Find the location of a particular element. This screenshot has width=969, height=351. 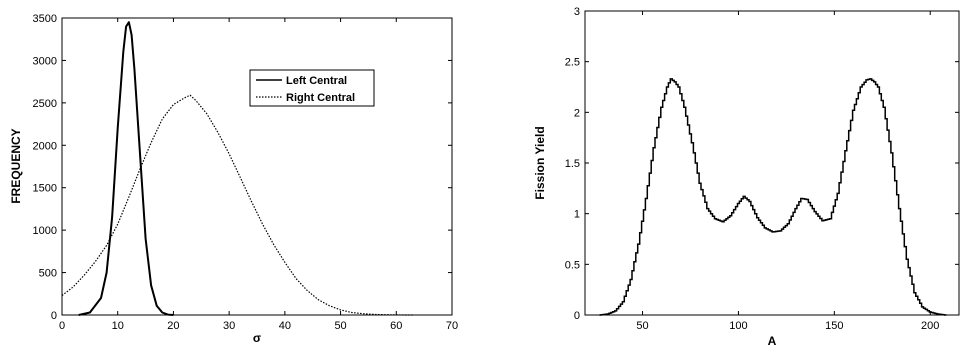

left-xtick-label: 0 is located at coordinates (62, 326).